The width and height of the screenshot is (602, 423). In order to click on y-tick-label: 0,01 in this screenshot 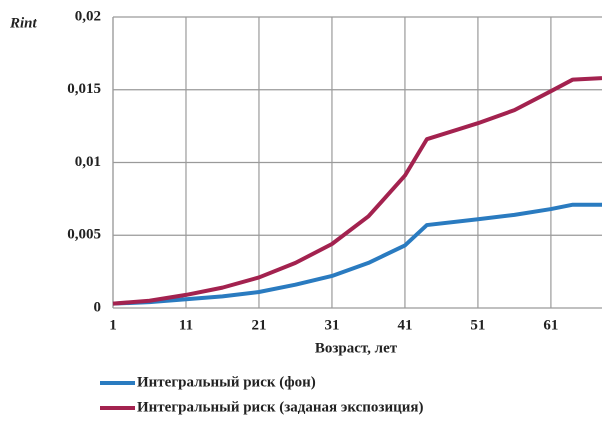, I will do `click(88, 162)`.